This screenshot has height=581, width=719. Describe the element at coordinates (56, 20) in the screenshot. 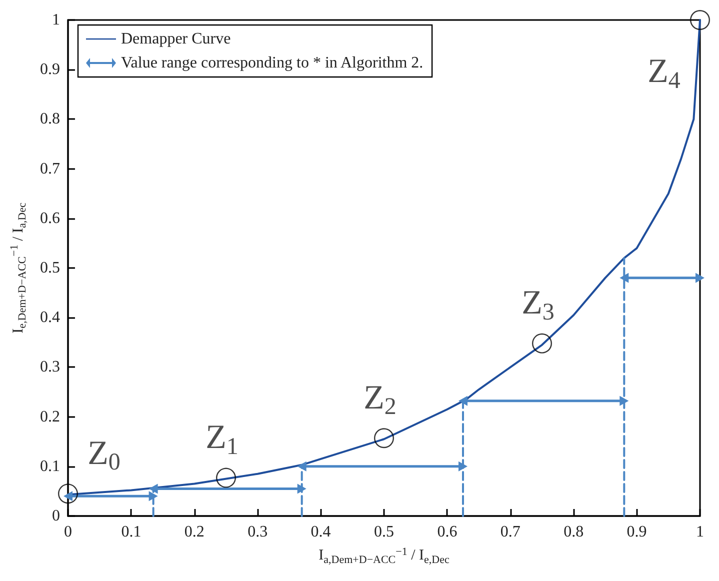

I see `y-tick-label: 1` at that location.